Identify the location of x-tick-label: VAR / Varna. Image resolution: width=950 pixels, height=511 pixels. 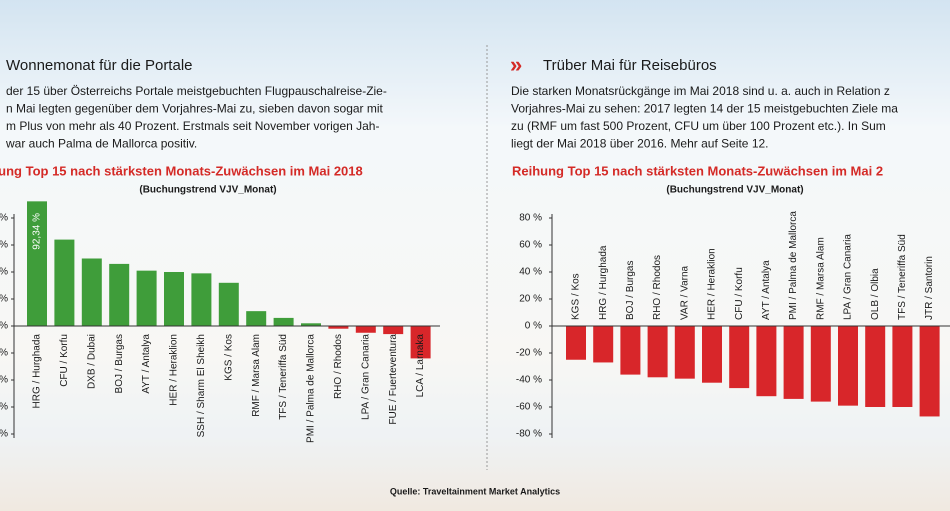
(684, 292).